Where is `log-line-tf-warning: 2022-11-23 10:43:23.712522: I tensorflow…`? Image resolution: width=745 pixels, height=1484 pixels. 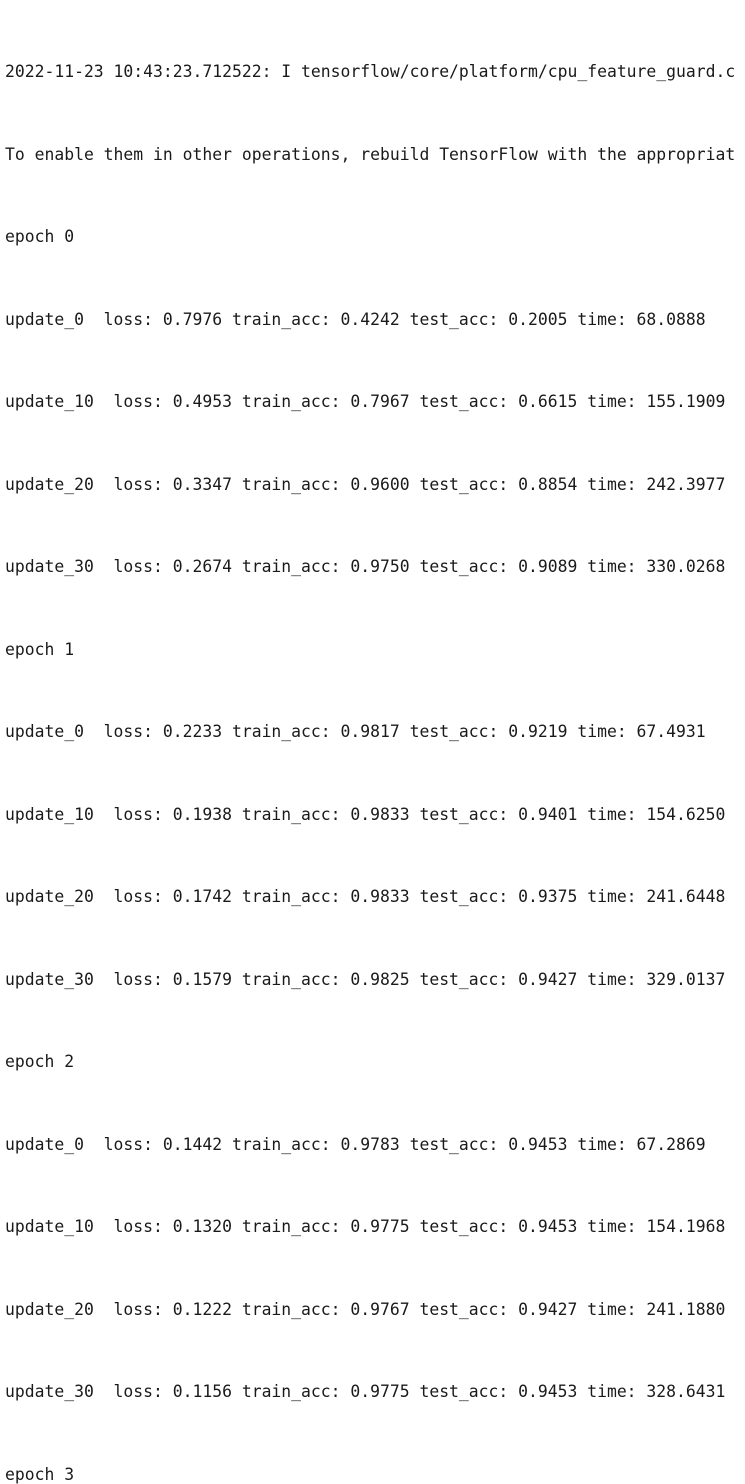
log-line-tf-warning: 2022-11-23 10:43:23.712522: I tensorflow… is located at coordinates (375, 72).